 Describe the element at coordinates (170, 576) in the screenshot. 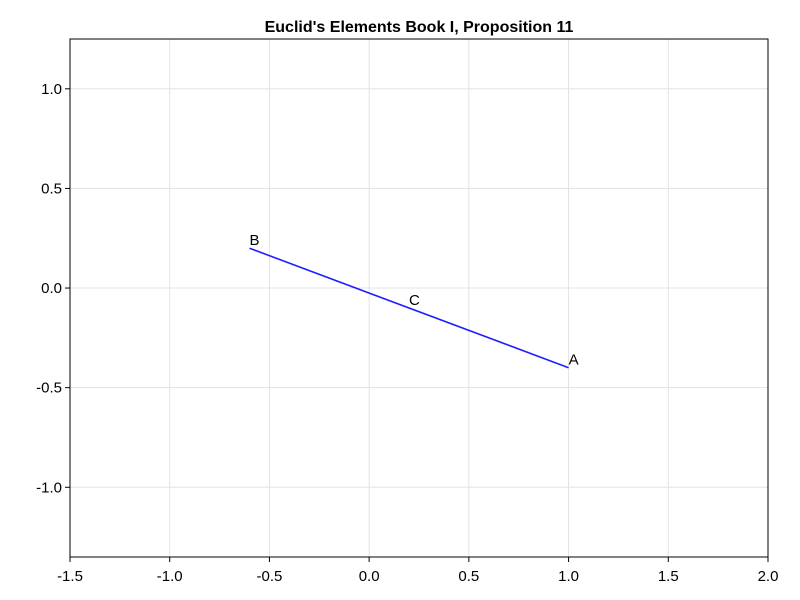

I see `x-tick-label: -1.0` at that location.